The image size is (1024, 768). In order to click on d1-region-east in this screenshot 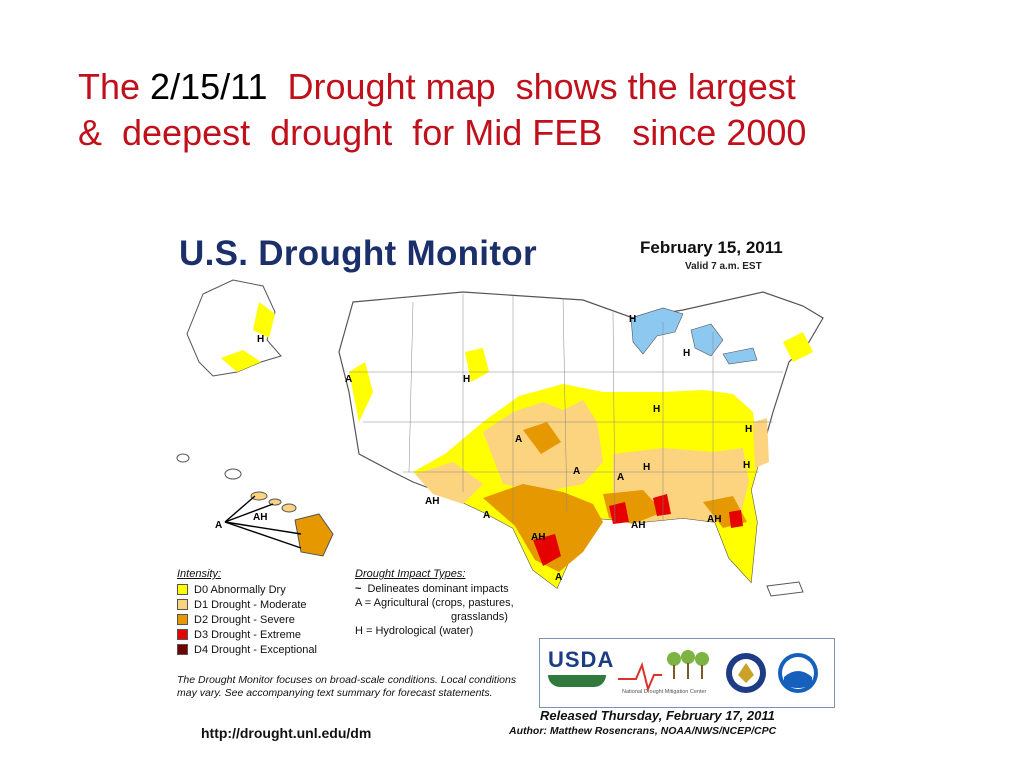, I will do `click(761, 443)`.